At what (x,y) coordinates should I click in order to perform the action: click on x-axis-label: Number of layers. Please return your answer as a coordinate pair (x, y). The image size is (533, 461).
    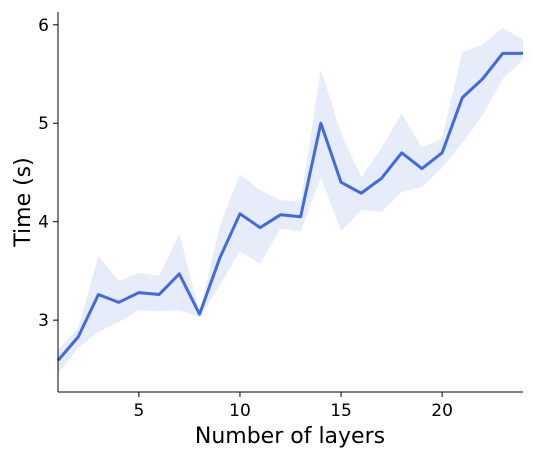
    Looking at the image, I should click on (290, 436).